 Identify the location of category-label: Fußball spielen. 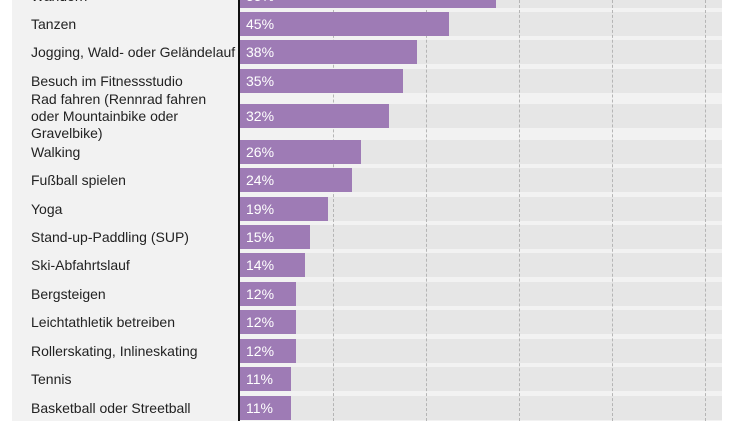
(78, 179).